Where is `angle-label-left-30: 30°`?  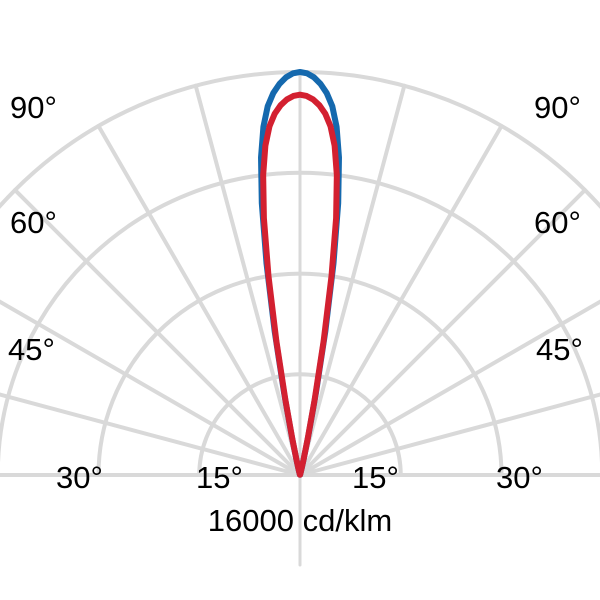 angle-label-left-30: 30° is located at coordinates (79, 477).